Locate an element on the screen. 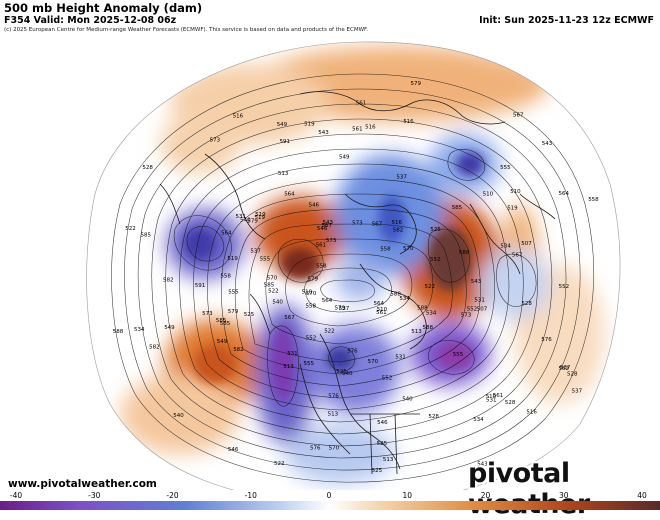  colorbar-tick: -40 is located at coordinates (16, 495).